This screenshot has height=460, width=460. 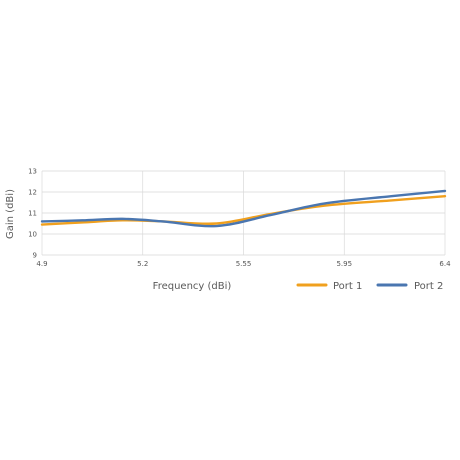 What do you see at coordinates (142, 264) in the screenshot?
I see `x-tick-label: 5.2` at bounding box center [142, 264].